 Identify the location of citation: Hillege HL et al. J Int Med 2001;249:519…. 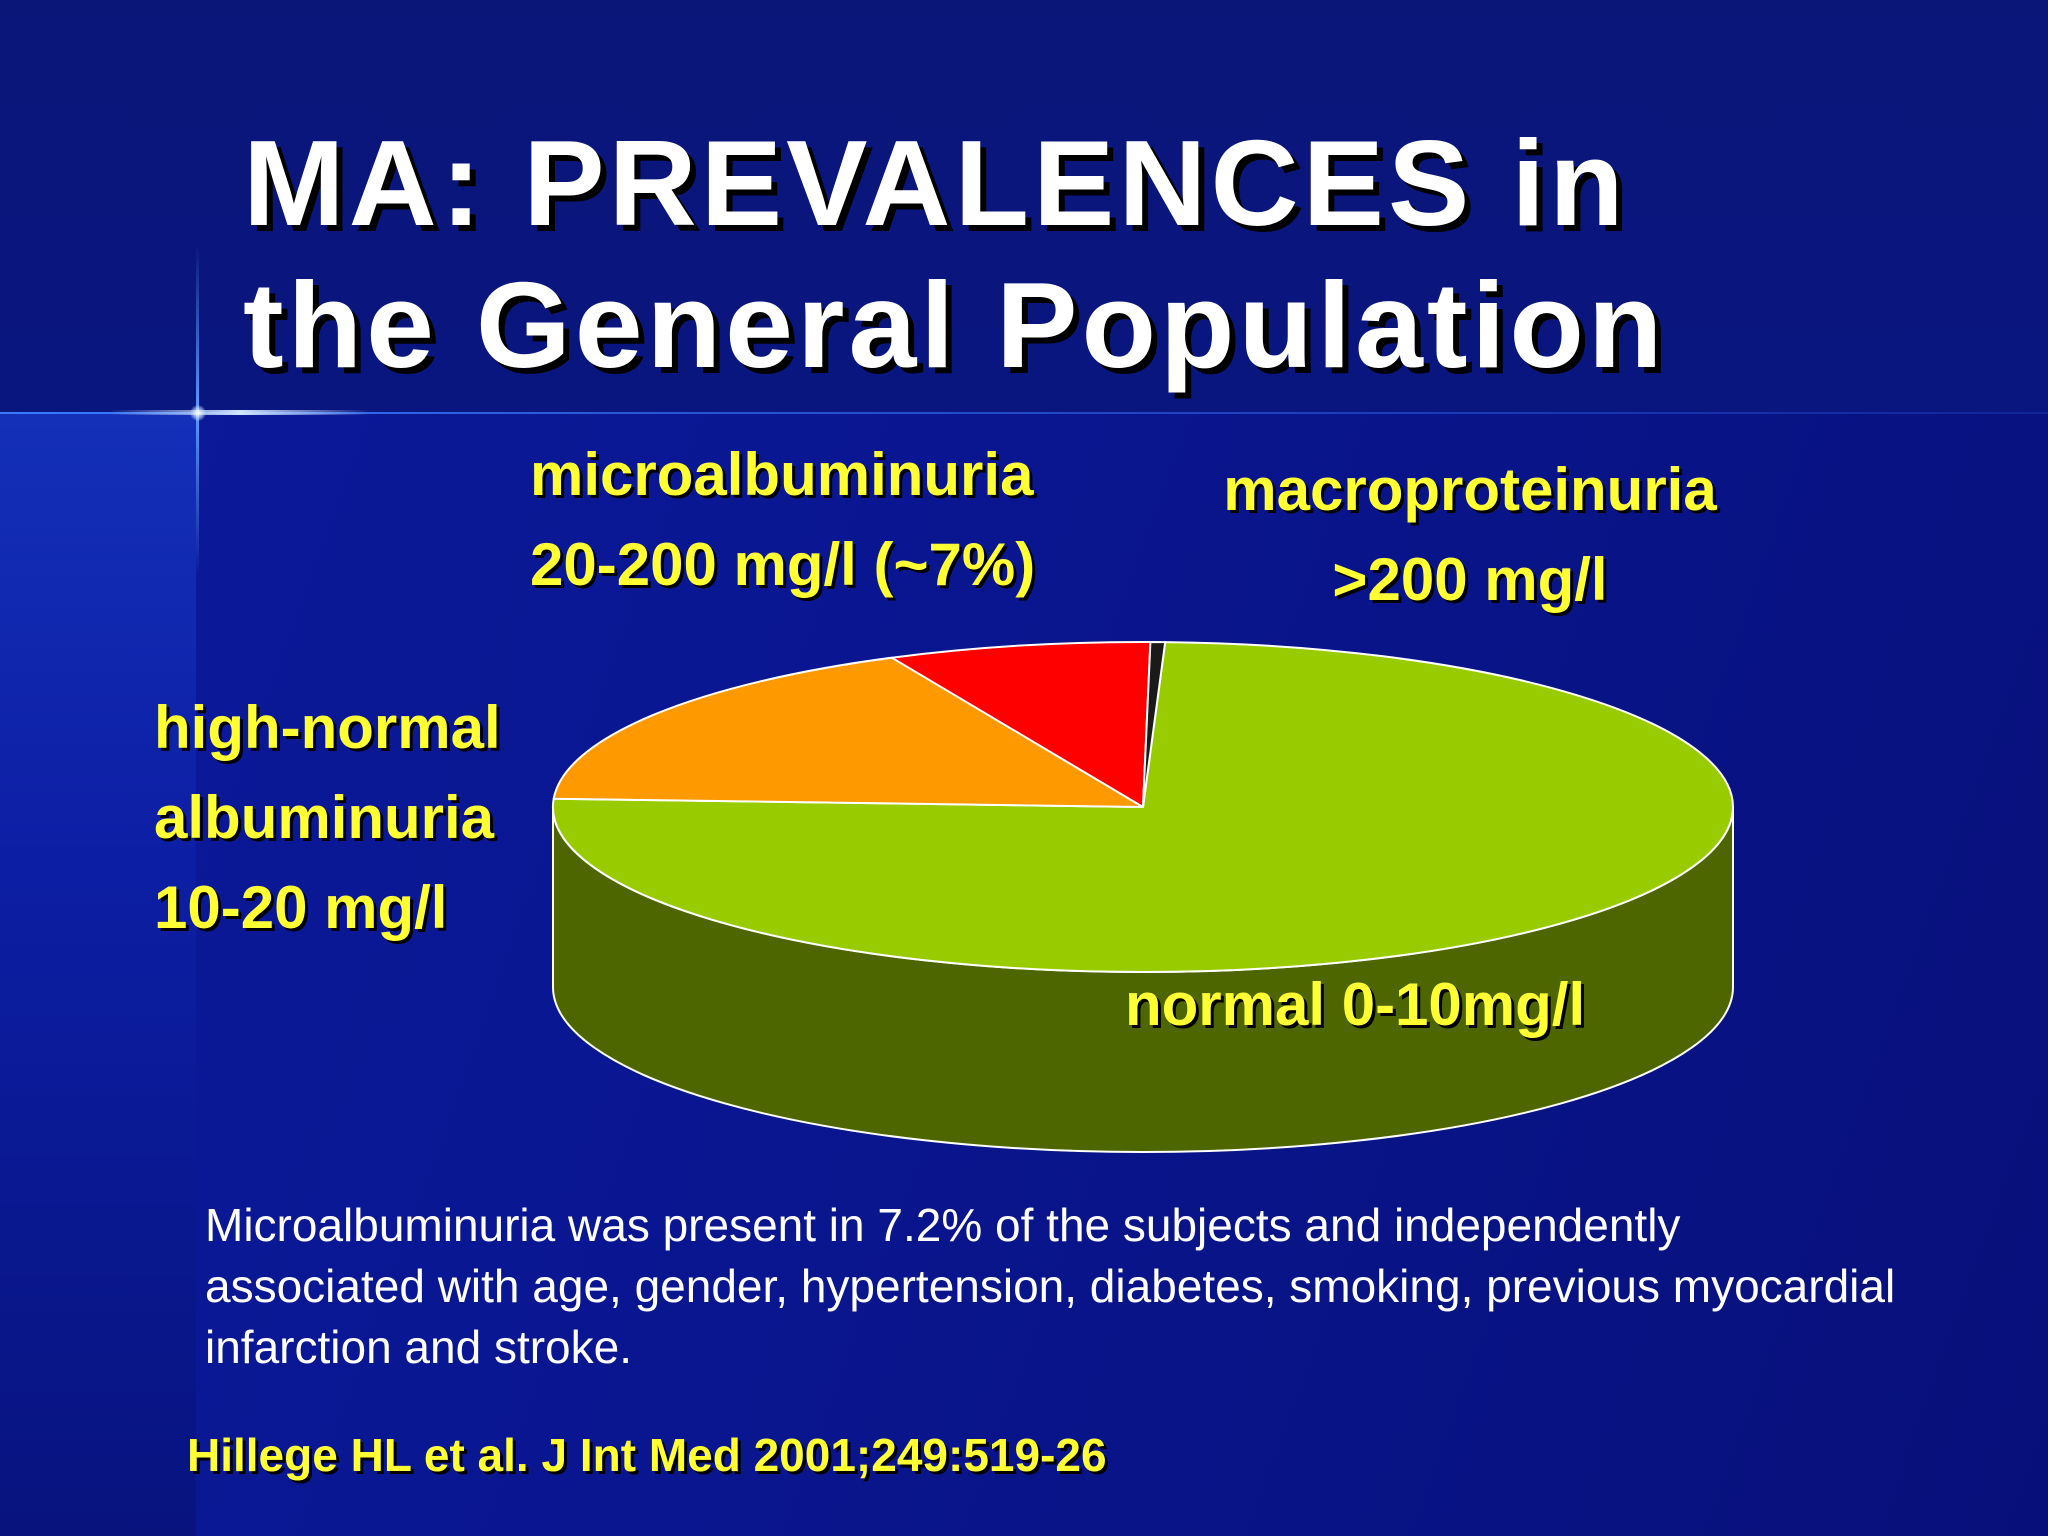
(647, 1455).